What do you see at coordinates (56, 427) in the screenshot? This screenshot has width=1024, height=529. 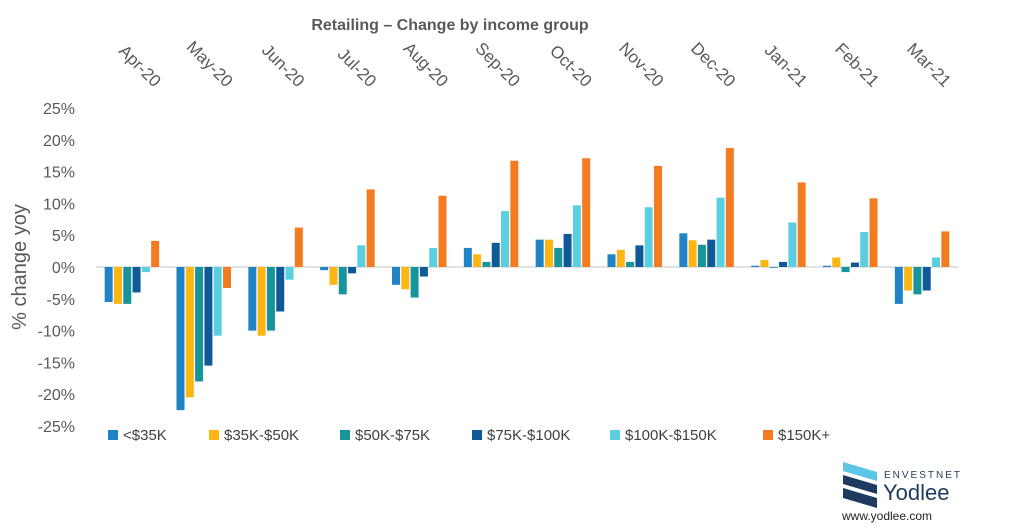 I see `y-tick-label: -25%` at bounding box center [56, 427].